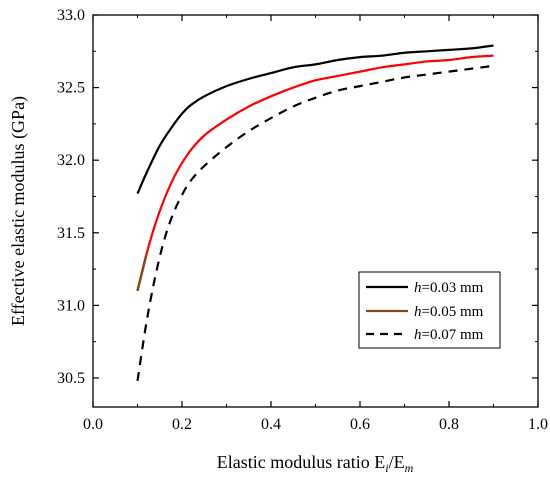  I want to click on x-tick-label: 0.6, so click(360, 424).